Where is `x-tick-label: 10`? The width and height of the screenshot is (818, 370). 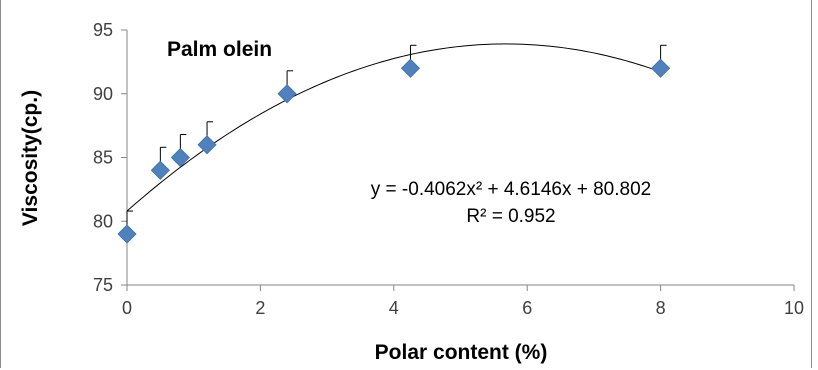 x-tick-label: 10 is located at coordinates (794, 308).